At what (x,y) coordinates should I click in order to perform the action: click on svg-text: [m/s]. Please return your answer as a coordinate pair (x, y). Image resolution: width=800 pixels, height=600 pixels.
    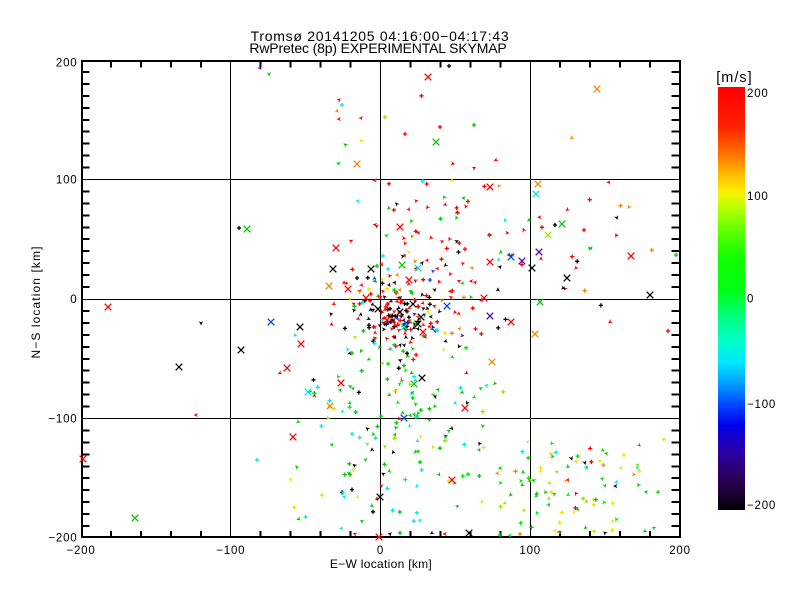
    Looking at the image, I should click on (734, 78).